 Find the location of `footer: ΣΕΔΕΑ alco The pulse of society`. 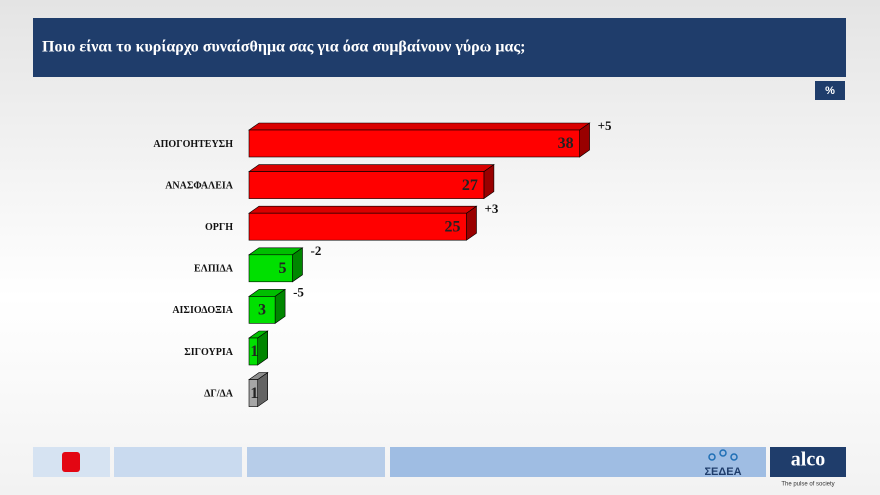

footer: ΣΕΔΕΑ alco The pulse of society is located at coordinates (439, 467).